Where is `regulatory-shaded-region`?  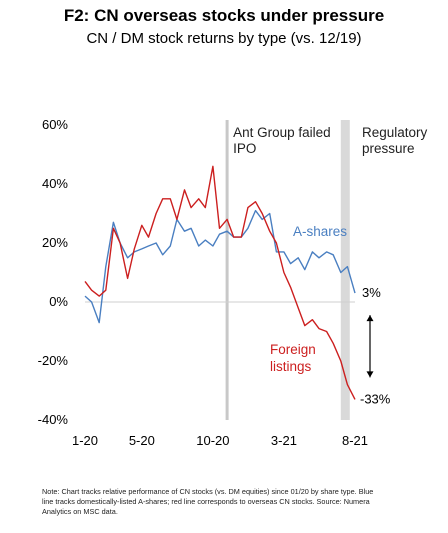 regulatory-shaded-region is located at coordinates (345, 270).